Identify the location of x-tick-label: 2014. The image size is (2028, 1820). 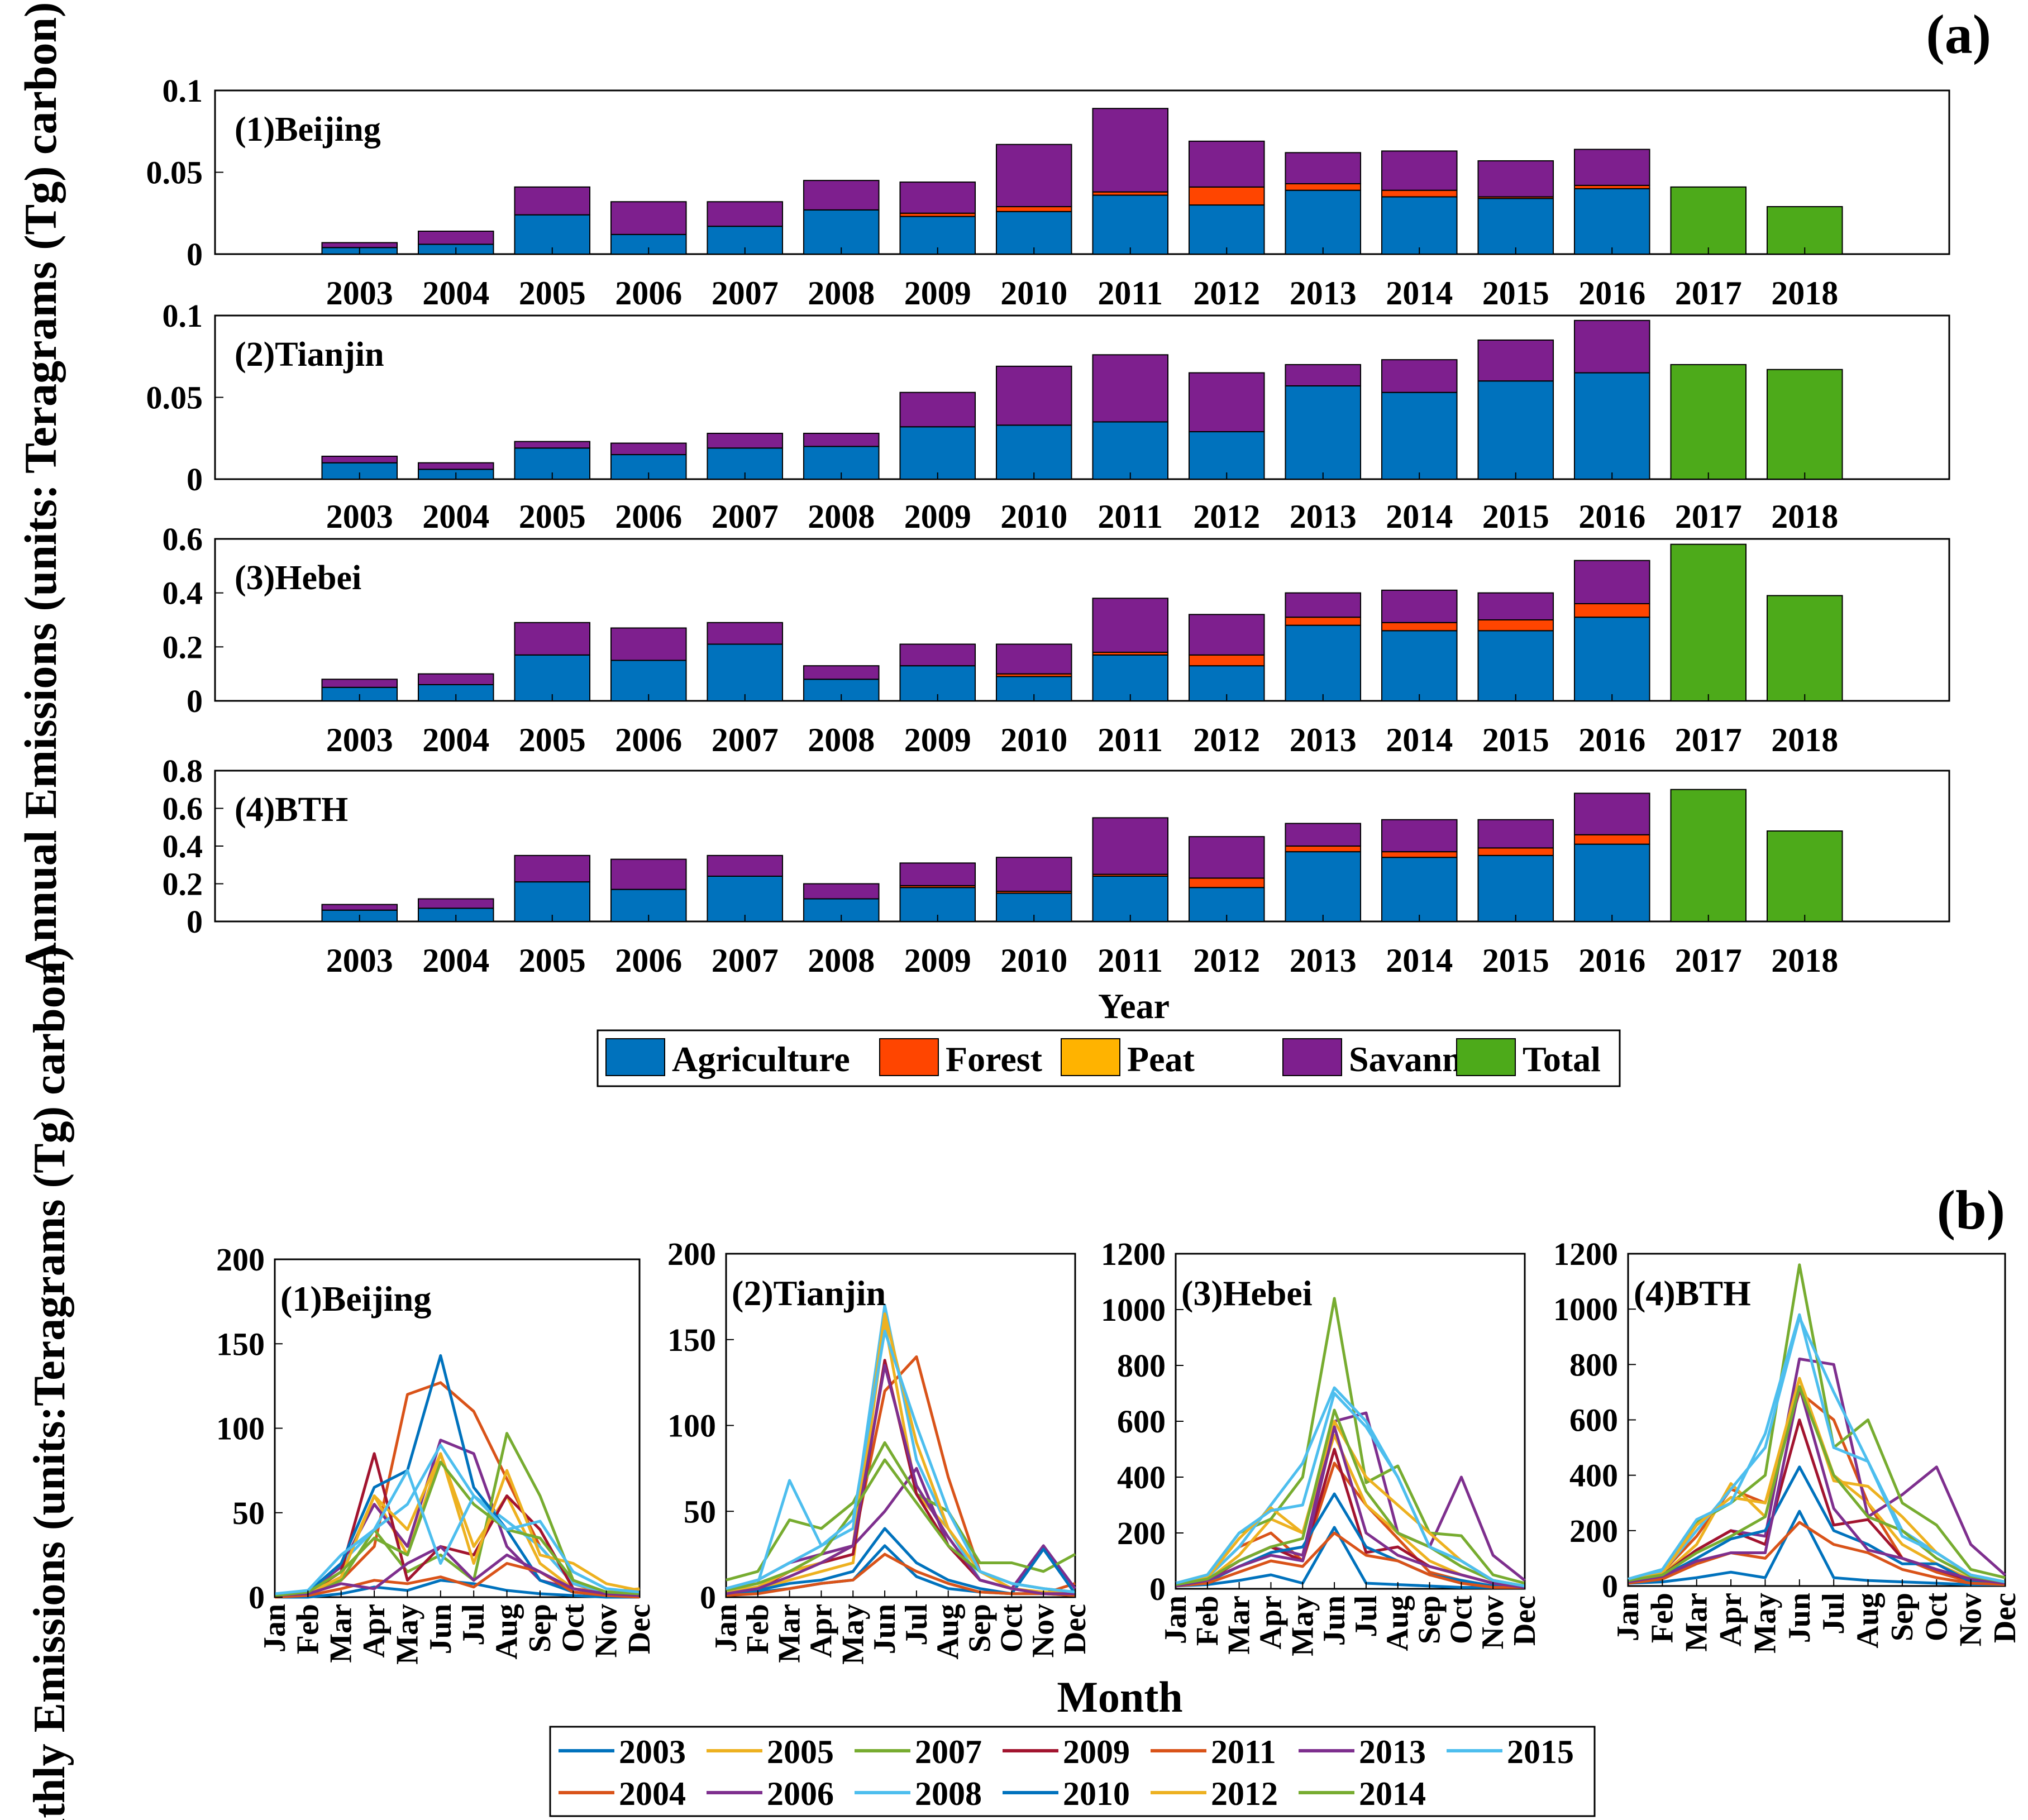
(1419, 516).